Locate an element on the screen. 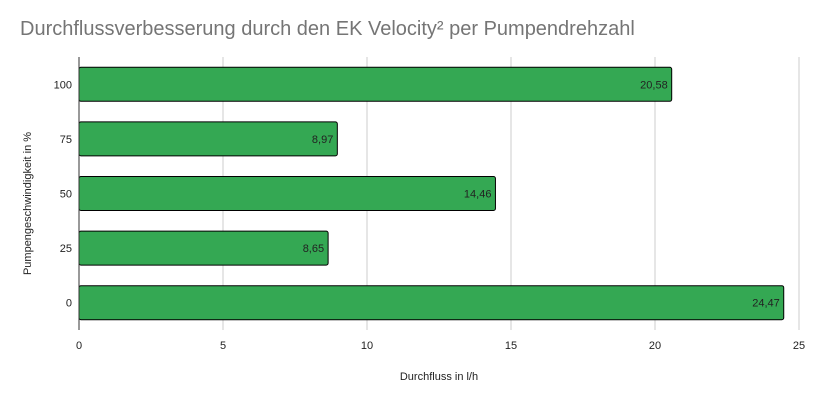  x-tick-label: 10 is located at coordinates (367, 346).